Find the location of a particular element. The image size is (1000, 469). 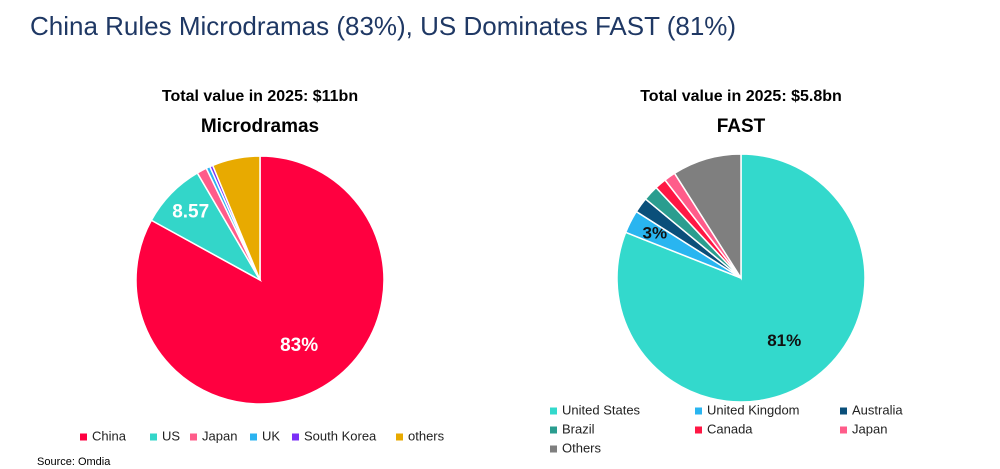

legend-label: Brazil is located at coordinates (578, 428).